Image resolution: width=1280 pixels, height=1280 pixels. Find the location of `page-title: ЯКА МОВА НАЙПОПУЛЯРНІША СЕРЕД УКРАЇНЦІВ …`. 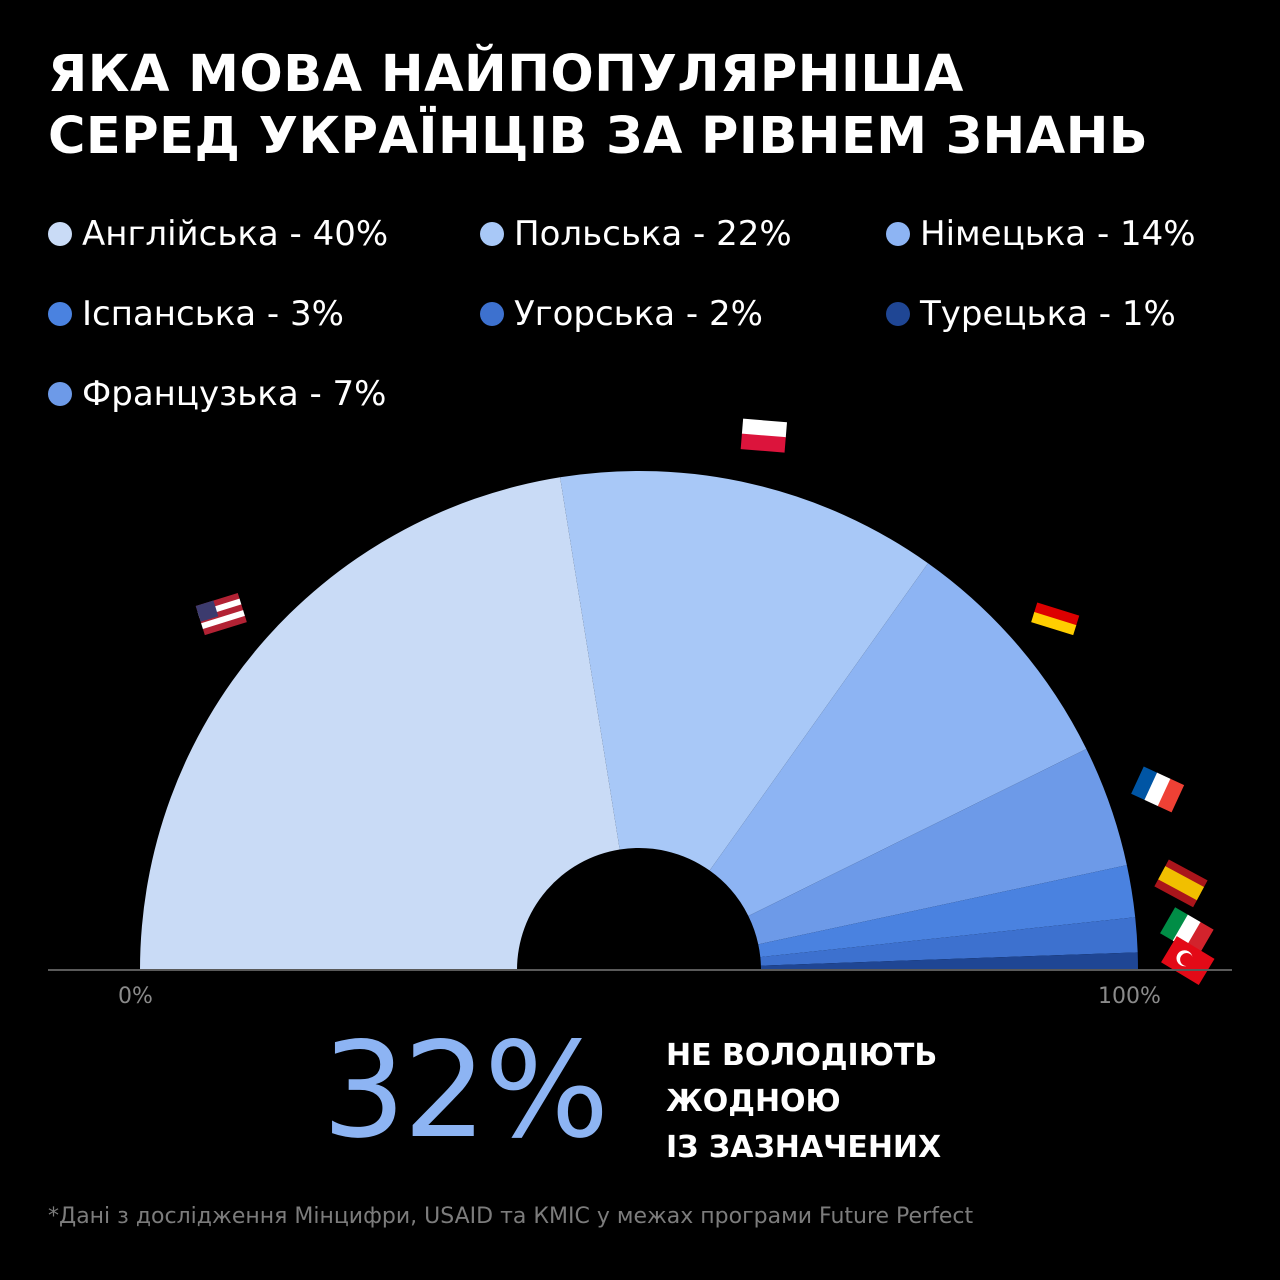

page-title: ЯКА МОВА НАЙПОПУЛЯРНІША СЕРЕД УКРАЇНЦІВ … is located at coordinates (648, 106).